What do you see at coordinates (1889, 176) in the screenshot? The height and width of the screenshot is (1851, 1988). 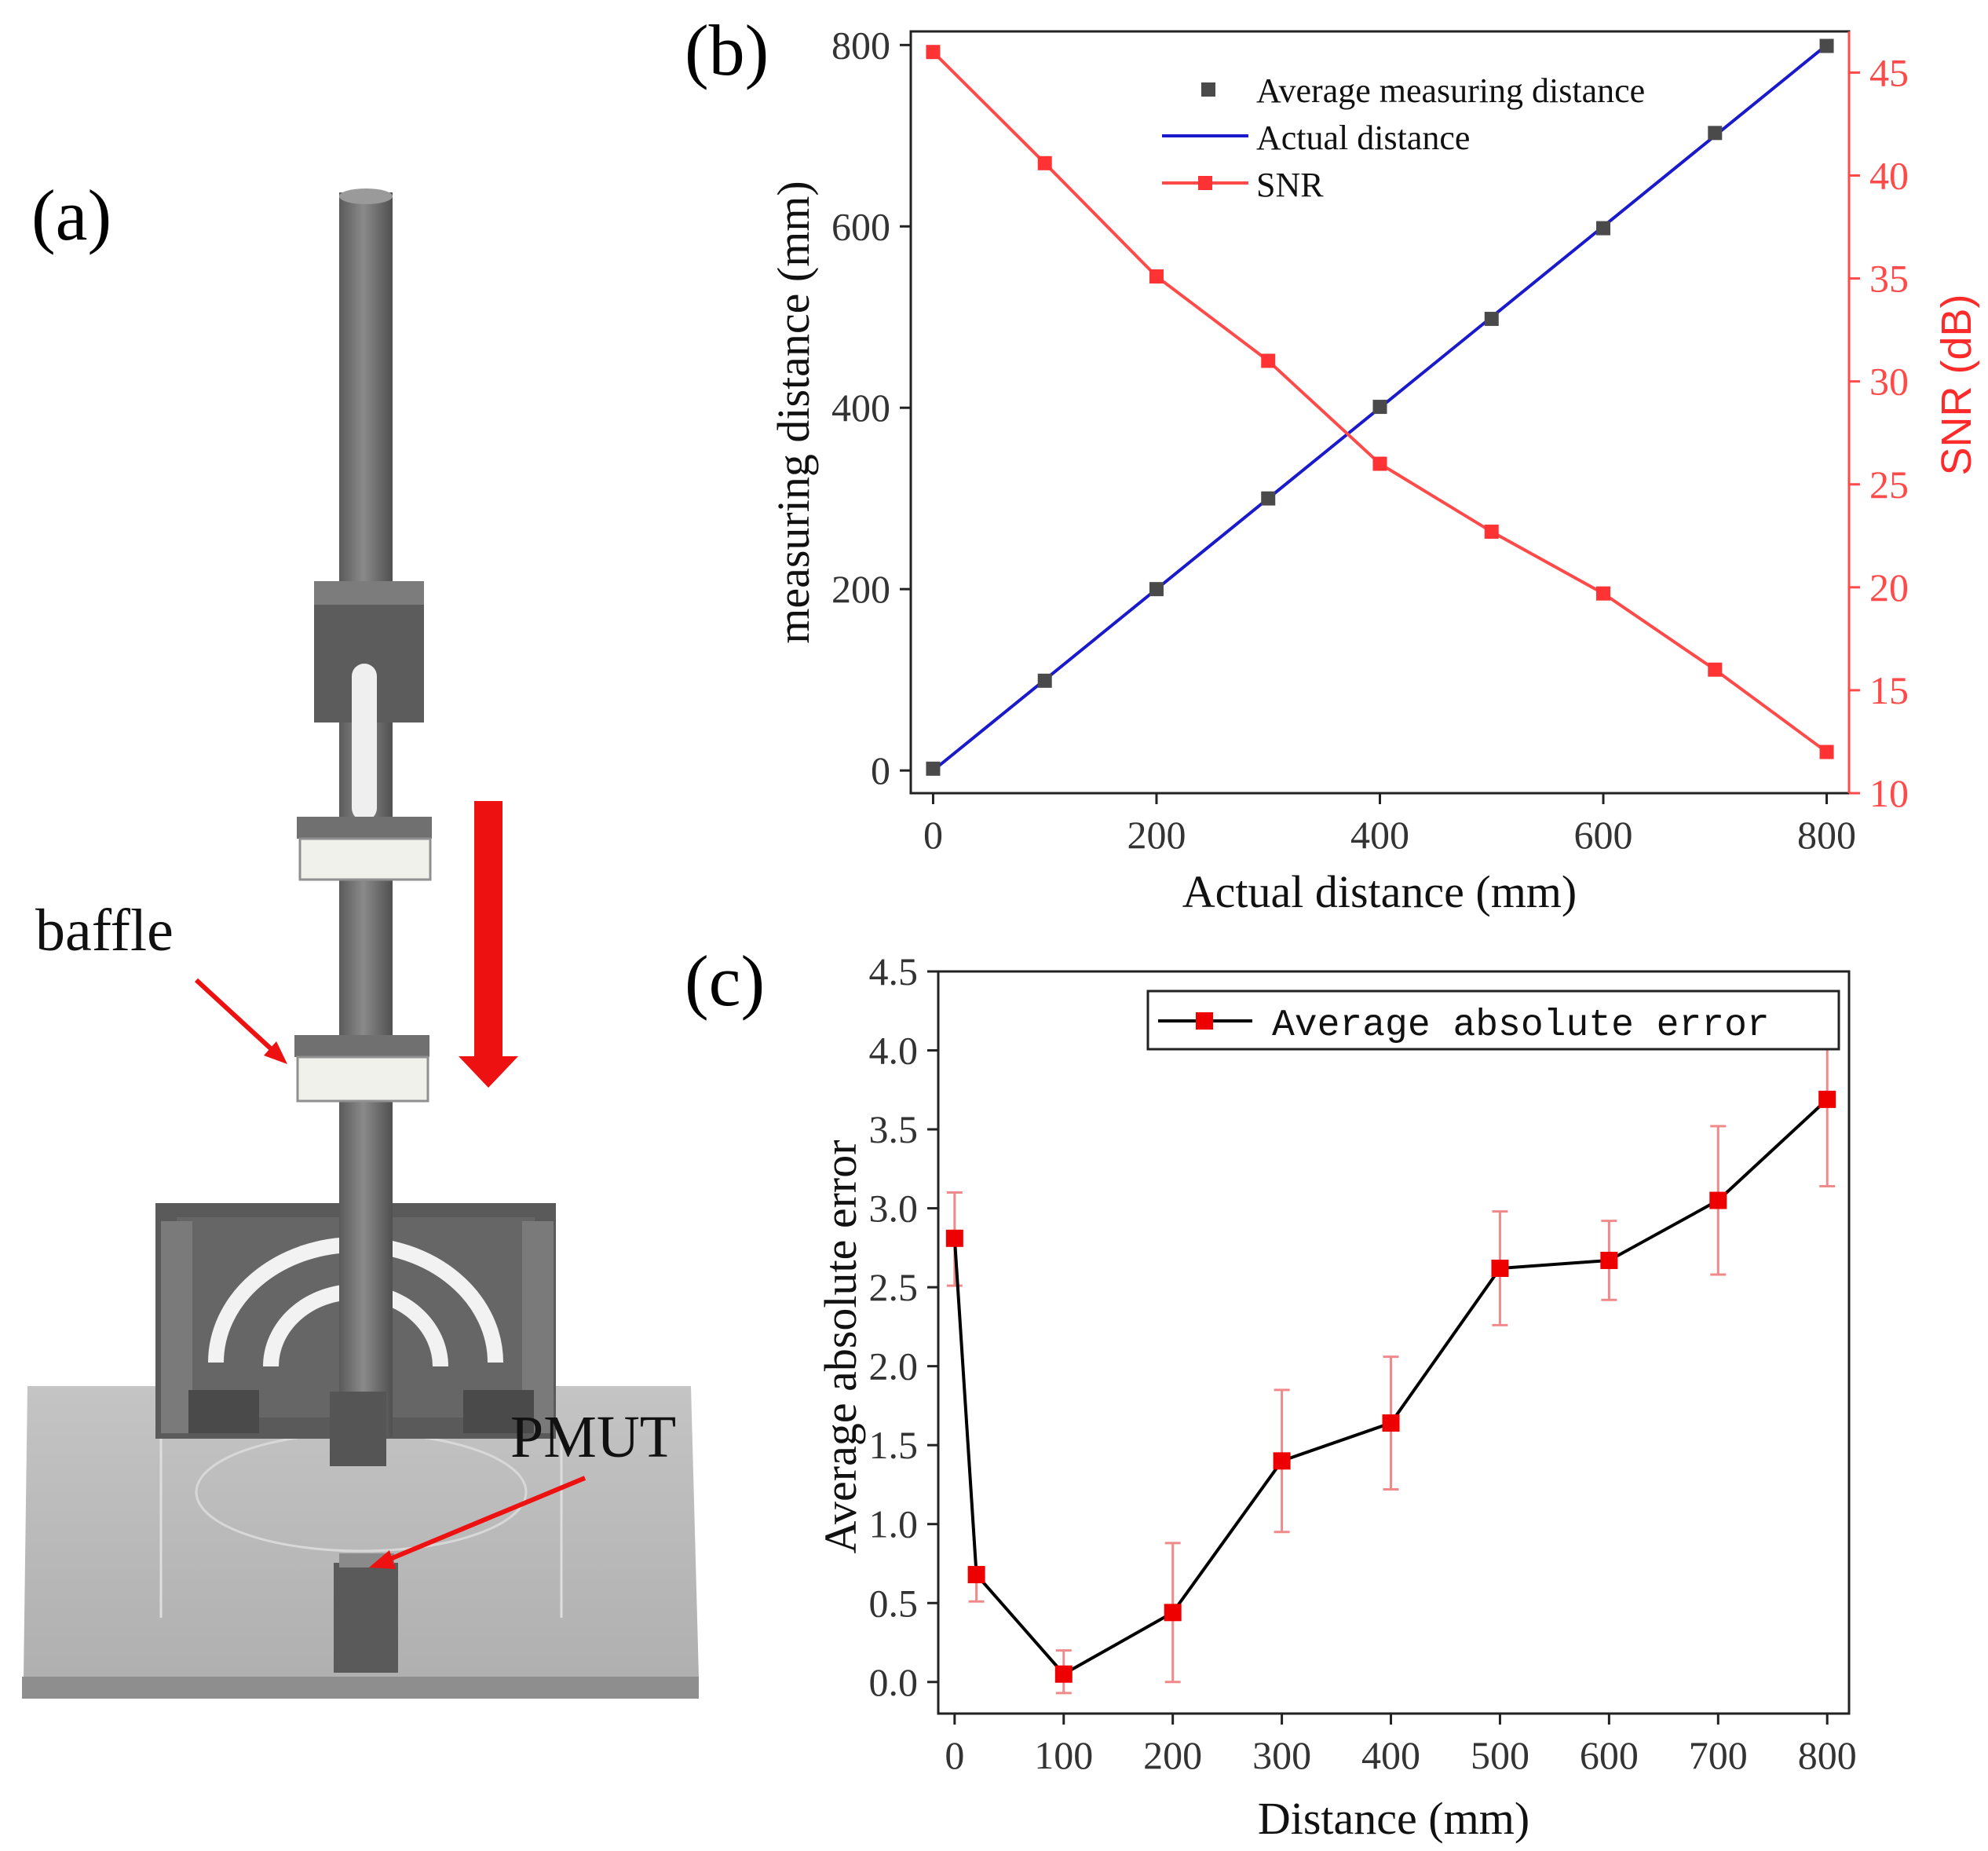 I see `chart-b-ytick-right-label: 40` at bounding box center [1889, 176].